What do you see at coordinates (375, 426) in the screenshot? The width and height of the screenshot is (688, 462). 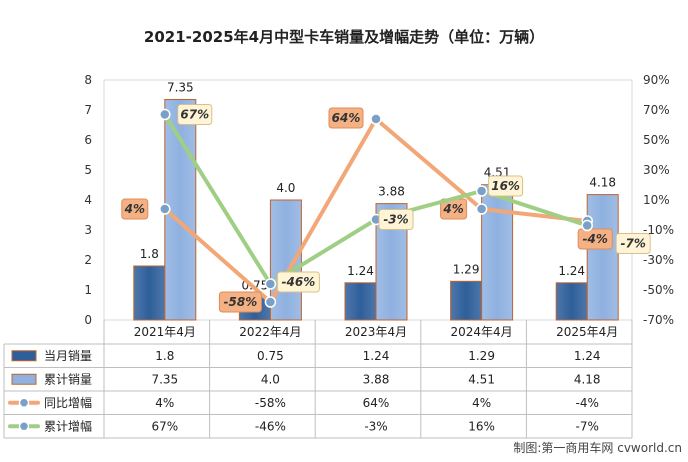 I see `table-cell: -3%` at bounding box center [375, 426].